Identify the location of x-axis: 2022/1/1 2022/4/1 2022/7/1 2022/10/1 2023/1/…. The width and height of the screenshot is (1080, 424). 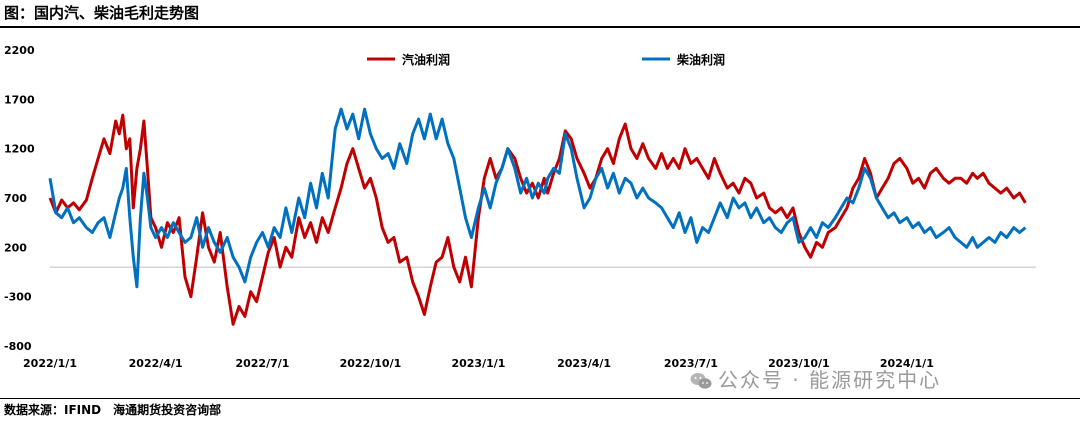
(478, 363).